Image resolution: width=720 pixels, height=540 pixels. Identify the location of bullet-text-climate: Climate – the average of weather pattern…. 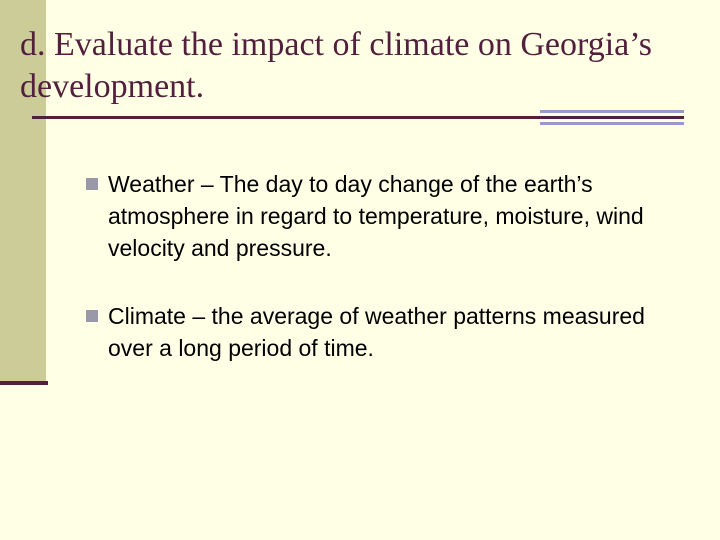
(376, 332).